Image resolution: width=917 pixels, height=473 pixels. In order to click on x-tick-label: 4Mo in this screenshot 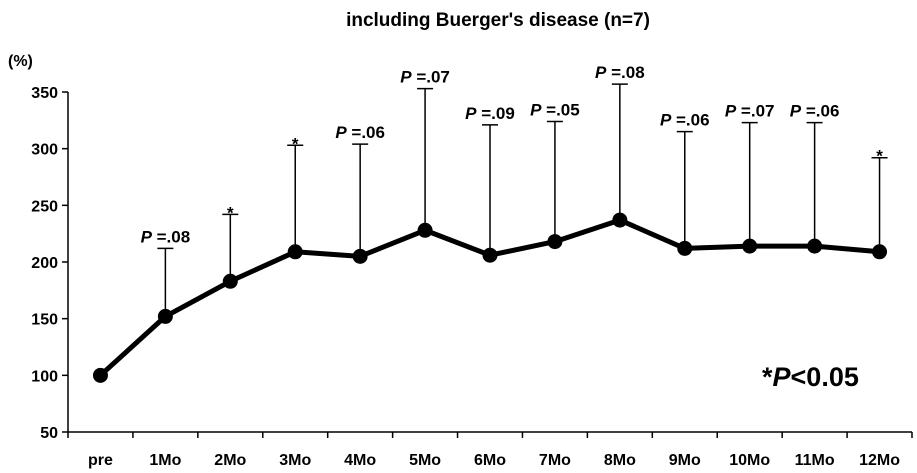, I will do `click(360, 460)`.